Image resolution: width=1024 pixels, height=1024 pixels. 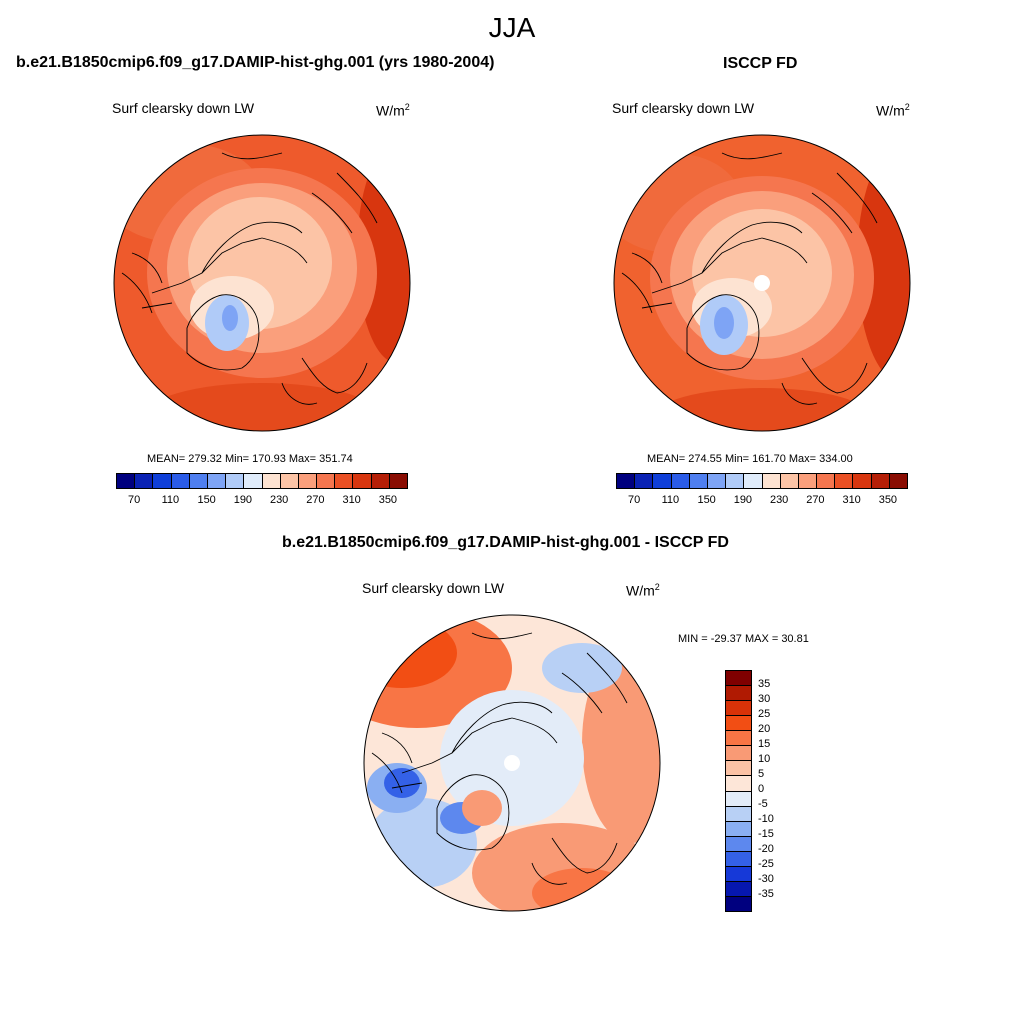 What do you see at coordinates (761, 789) in the screenshot?
I see `colorbar-tick-label: 0` at bounding box center [761, 789].